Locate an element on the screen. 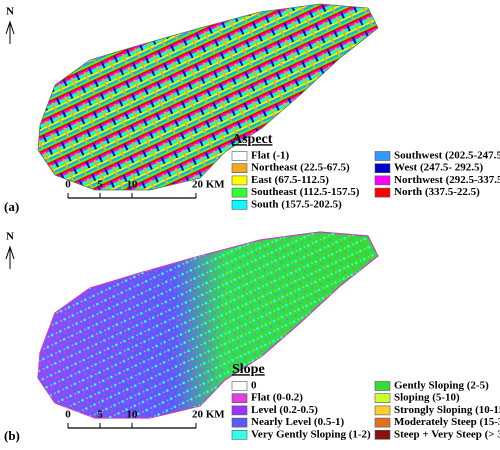 Image resolution: width=500 pixels, height=450 pixels. legend-label: 0 is located at coordinates (254, 386).